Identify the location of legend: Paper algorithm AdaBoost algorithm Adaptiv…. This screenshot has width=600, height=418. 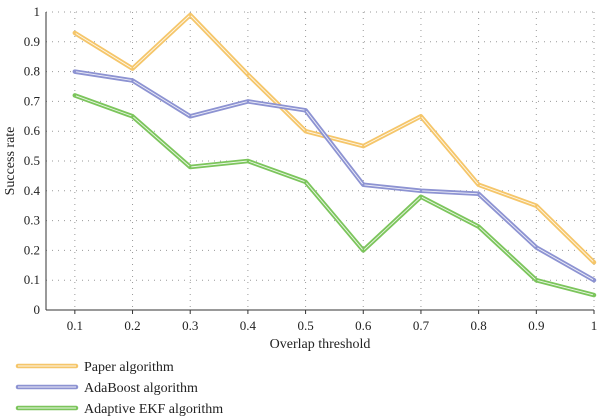
(119, 388).